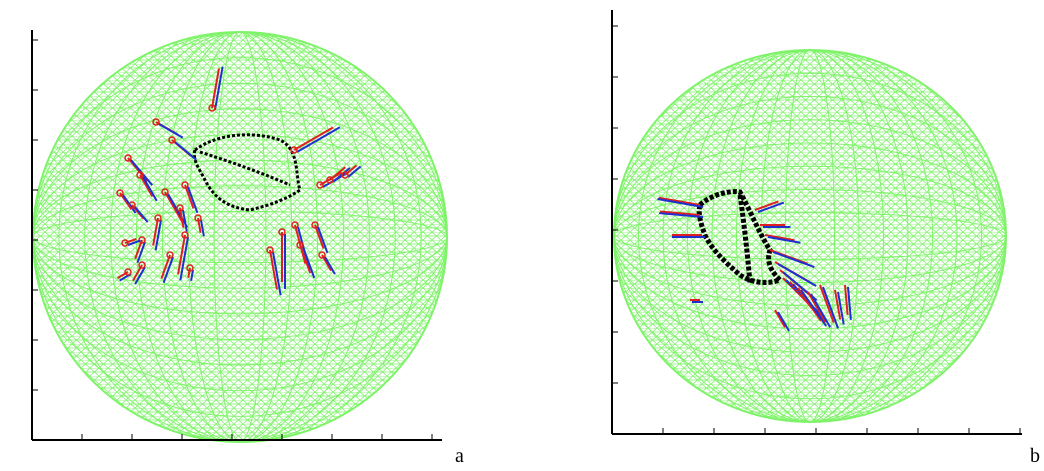  What do you see at coordinates (1035, 456) in the screenshot?
I see `panel-label: b` at bounding box center [1035, 456].